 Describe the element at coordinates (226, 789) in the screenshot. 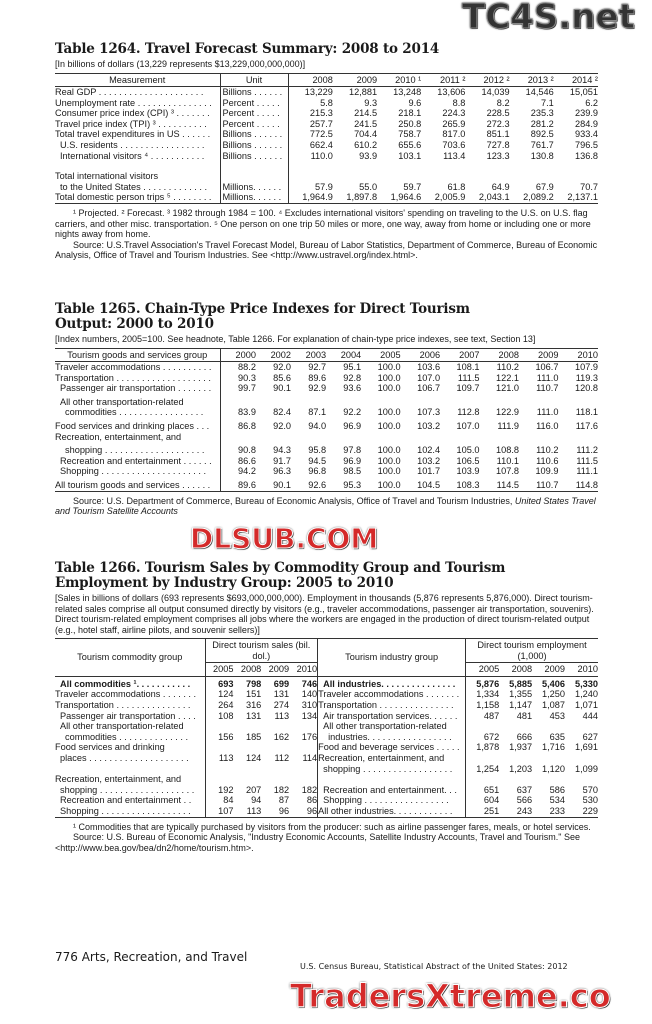

I see `sales-value: 192` at that location.